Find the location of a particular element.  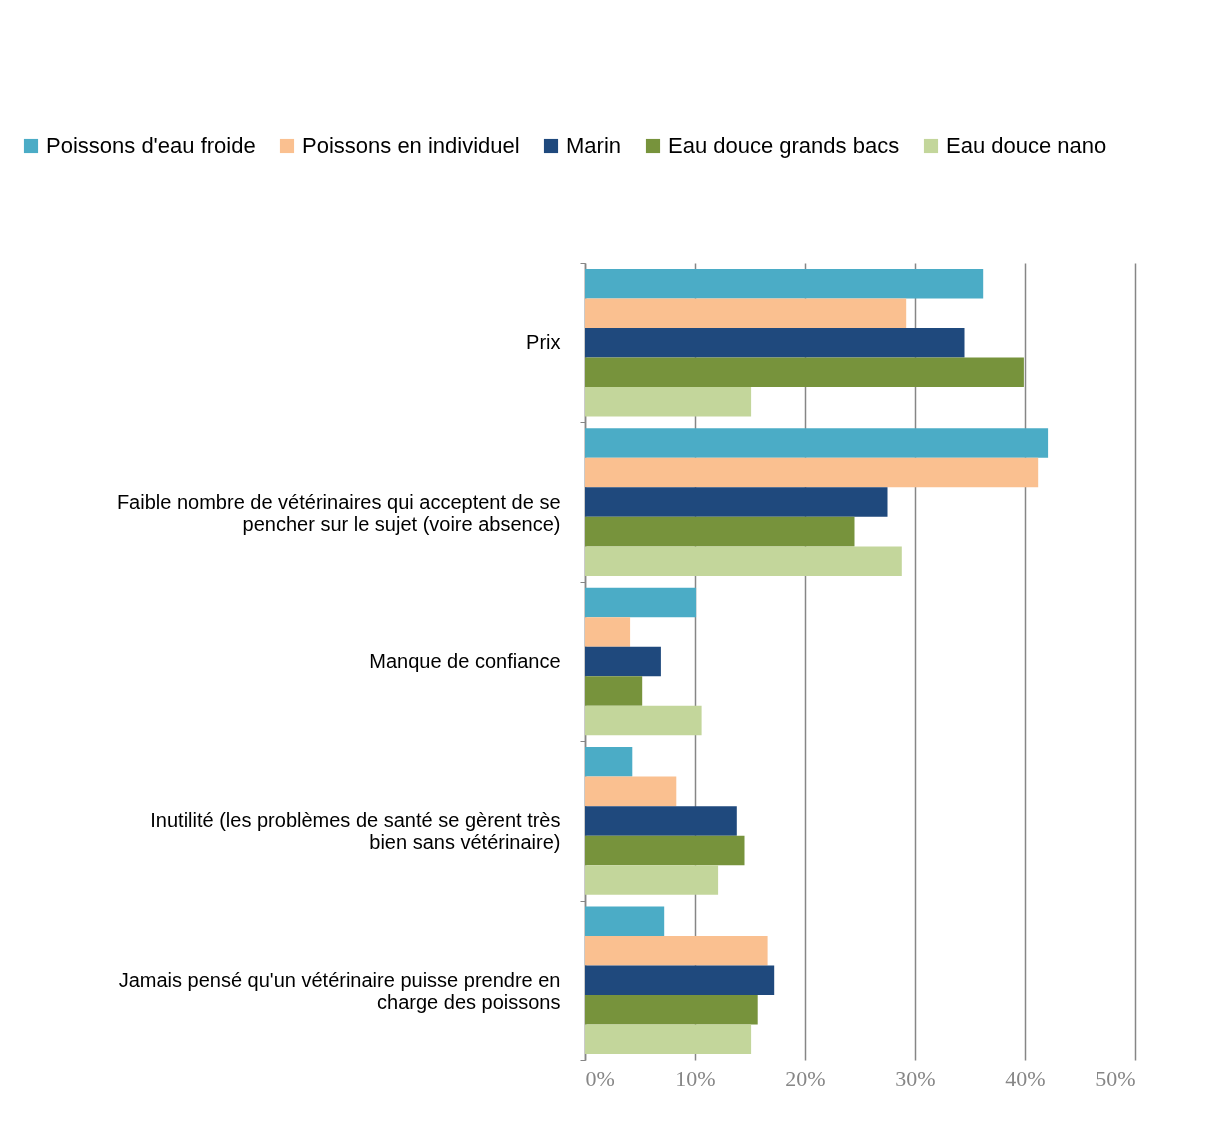

legend-label: Poissons d'eau froide is located at coordinates (151, 145).